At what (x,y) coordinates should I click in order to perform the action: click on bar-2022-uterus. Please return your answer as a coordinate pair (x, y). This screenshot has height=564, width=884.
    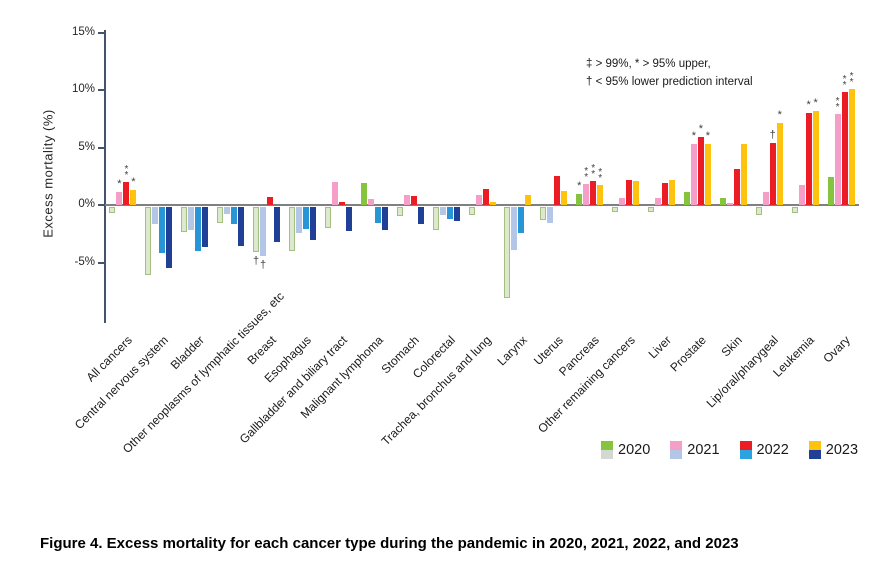
    Looking at the image, I should click on (557, 190).